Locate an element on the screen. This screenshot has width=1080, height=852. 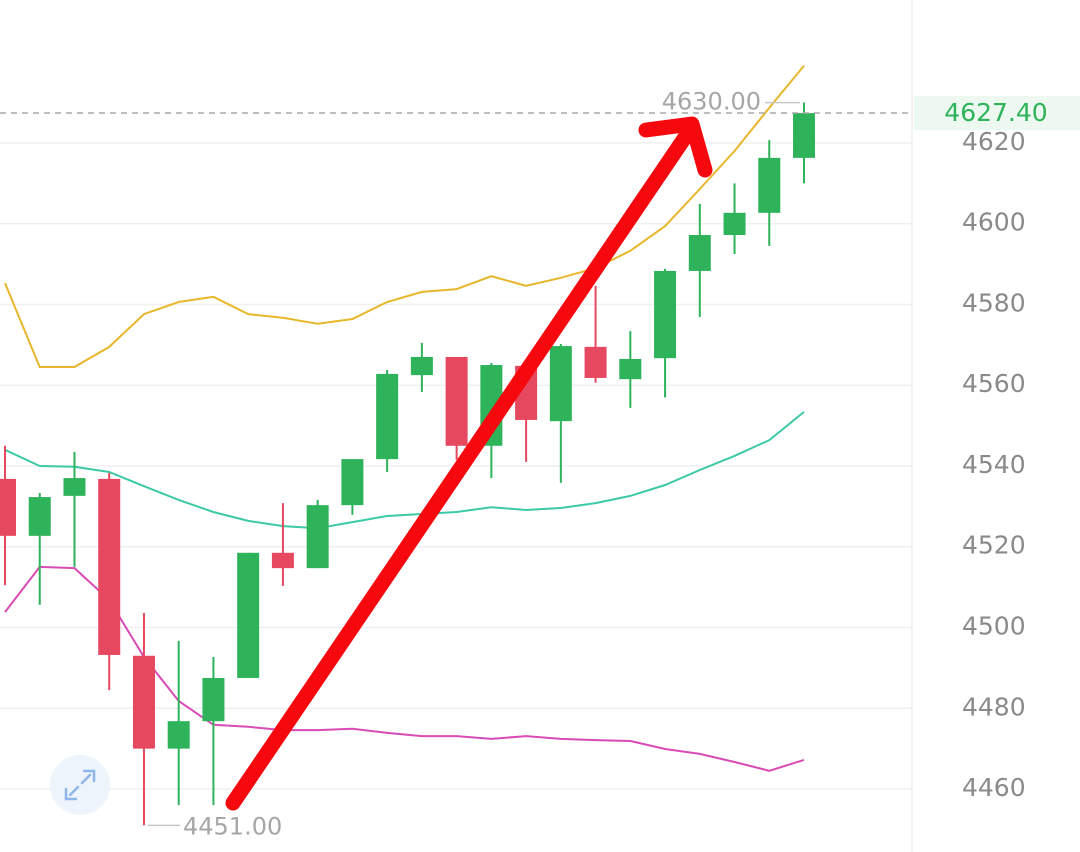
y-tick-label: 4460 is located at coordinates (994, 787).